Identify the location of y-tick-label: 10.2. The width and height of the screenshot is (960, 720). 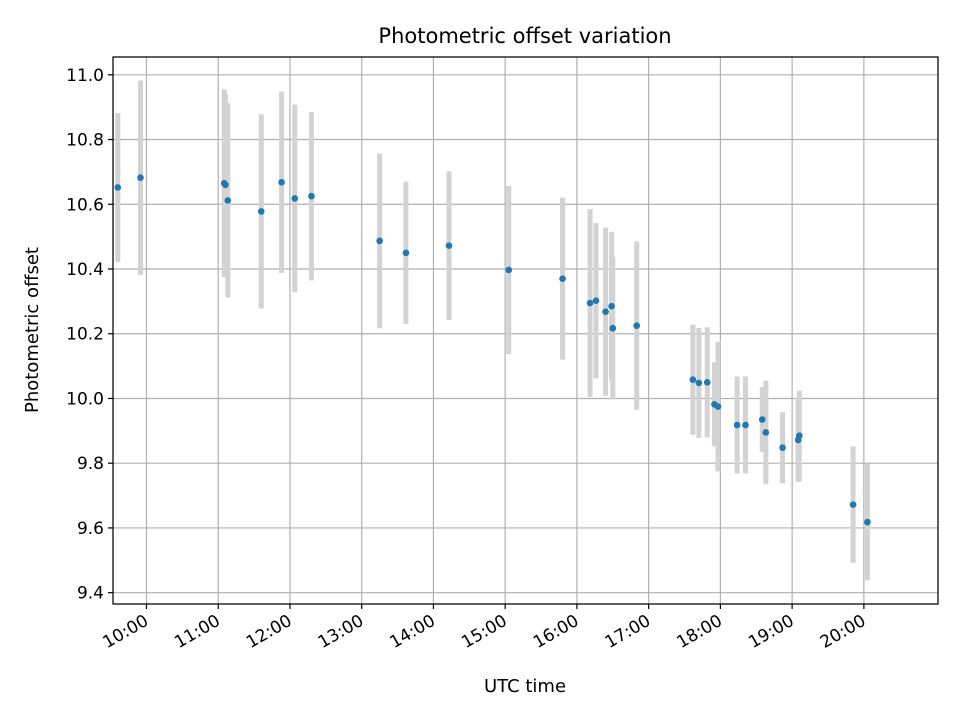
(85, 335).